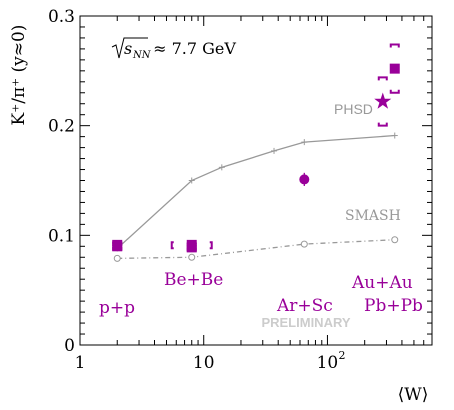  What do you see at coordinates (142, 55) in the screenshot?
I see `sqrt-s-subscript: NN` at bounding box center [142, 55].